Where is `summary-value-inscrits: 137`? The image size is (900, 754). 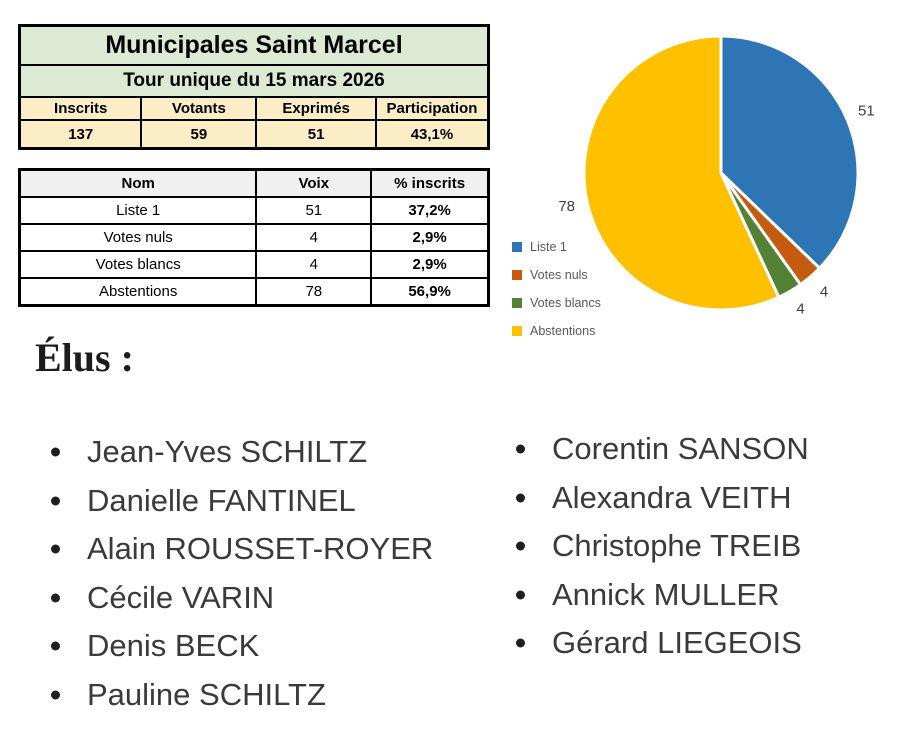
summary-value-inscrits: 137 is located at coordinates (80, 134).